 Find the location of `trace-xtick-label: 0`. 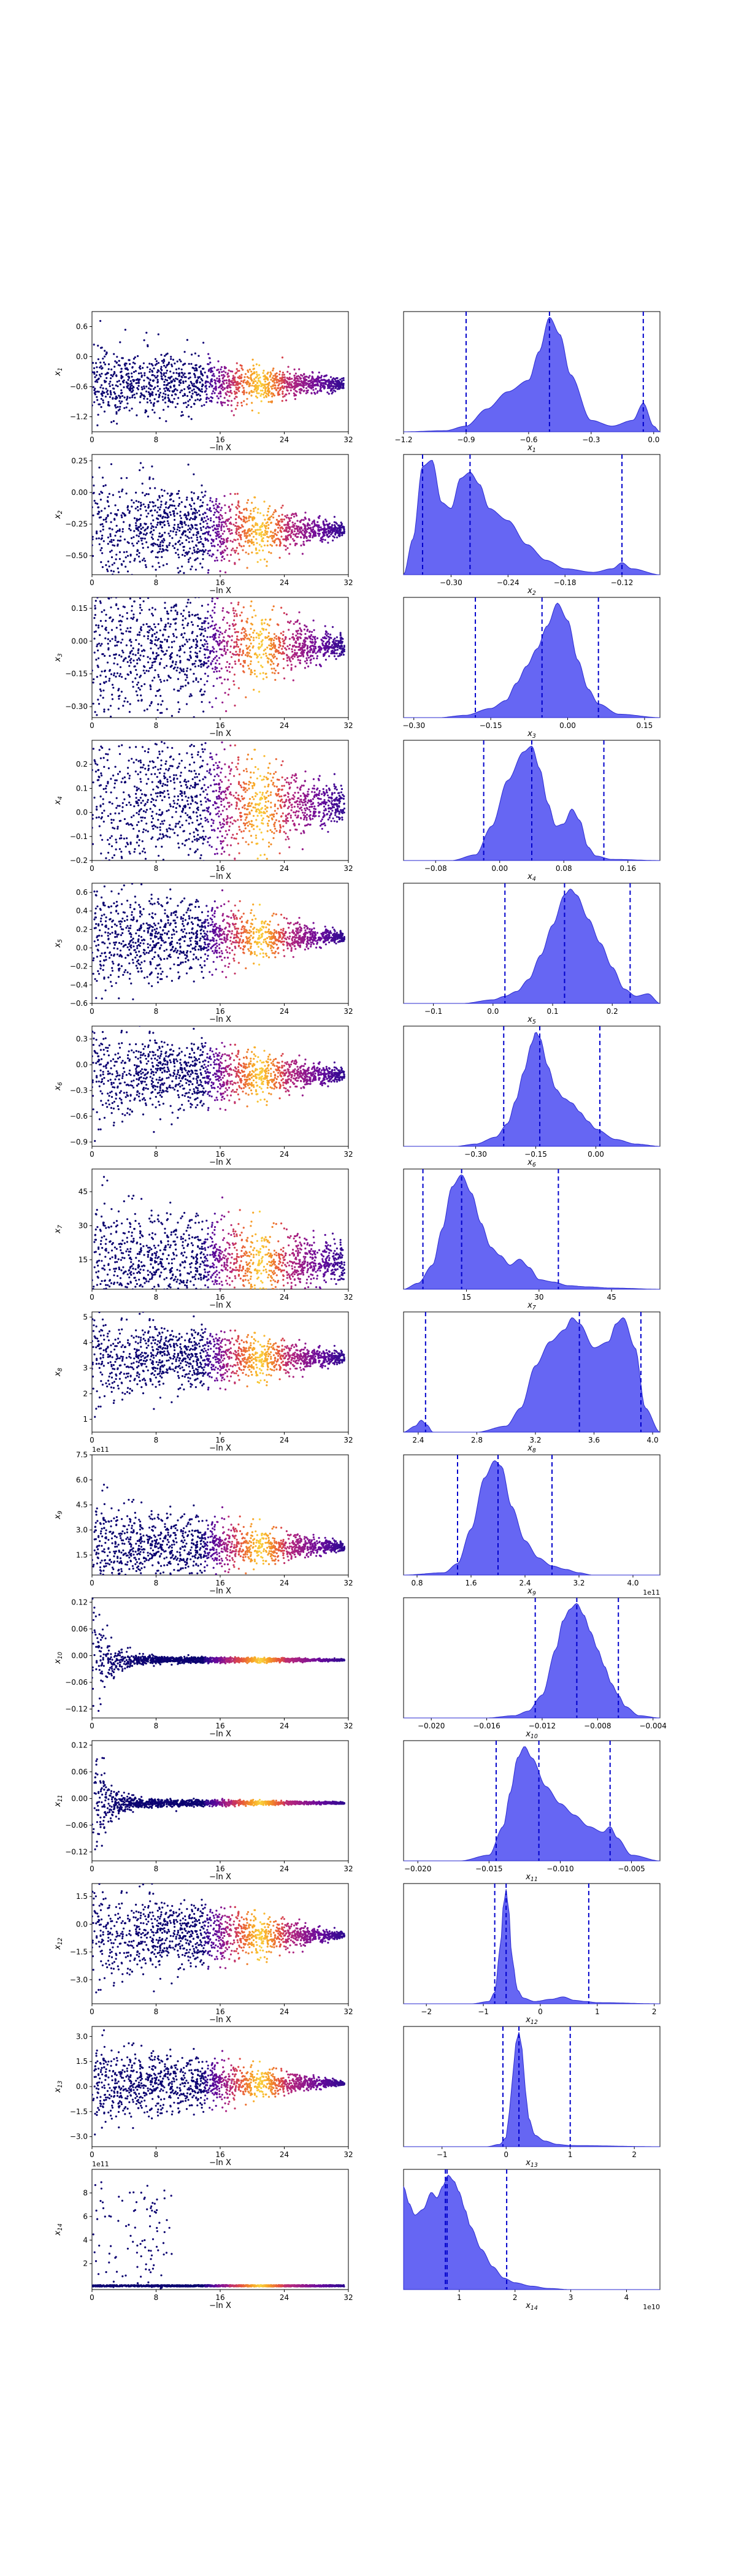

trace-xtick-label: 0 is located at coordinates (92, 439).